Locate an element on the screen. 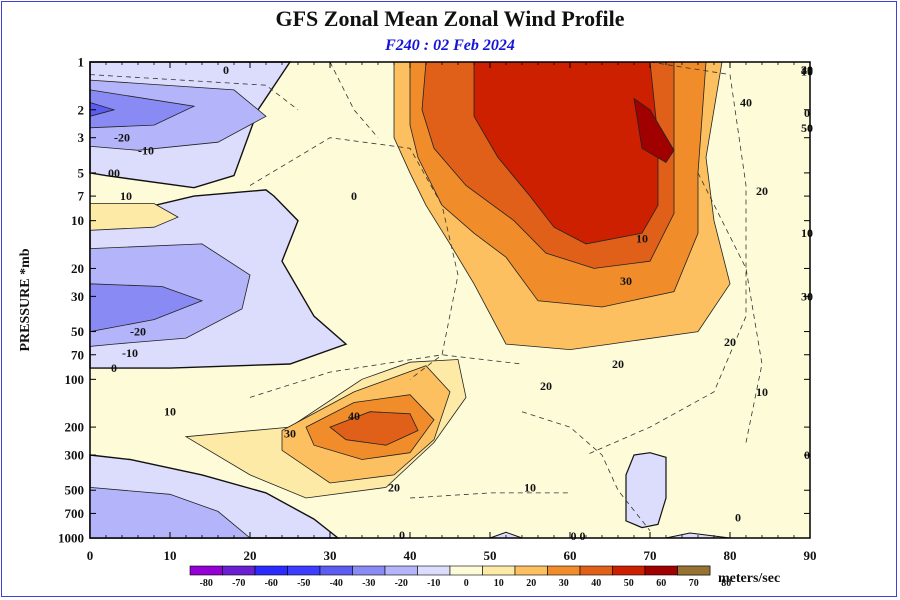  x-tick-label: 60 is located at coordinates (570, 555).